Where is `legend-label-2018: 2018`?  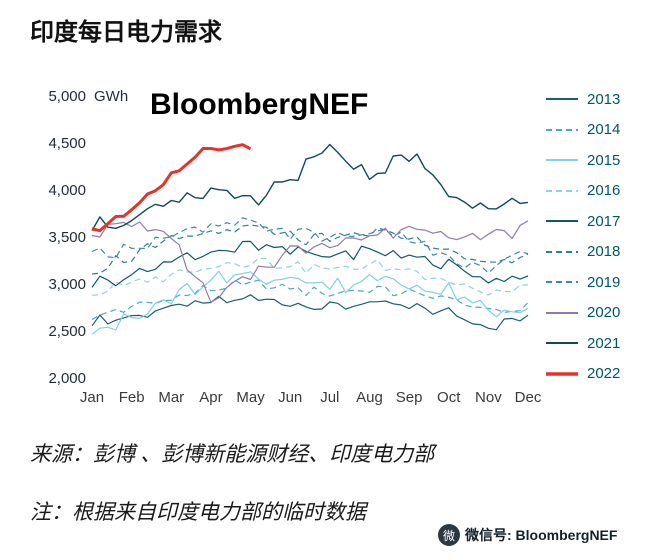 legend-label-2018: 2018 is located at coordinates (604, 252).